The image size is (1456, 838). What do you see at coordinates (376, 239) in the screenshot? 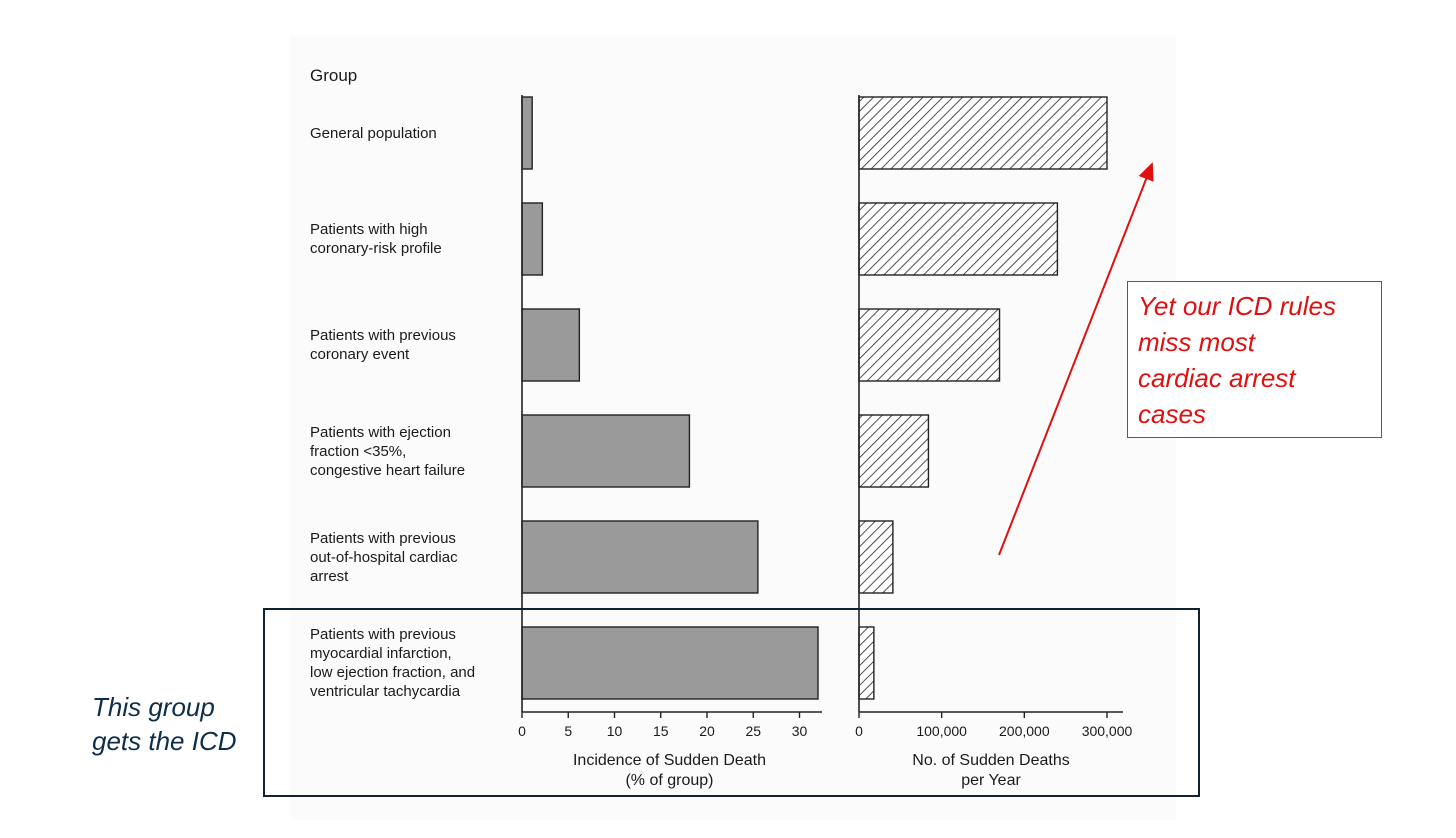
I see `category-label: Patients with high coronary-risk profile` at bounding box center [376, 239].